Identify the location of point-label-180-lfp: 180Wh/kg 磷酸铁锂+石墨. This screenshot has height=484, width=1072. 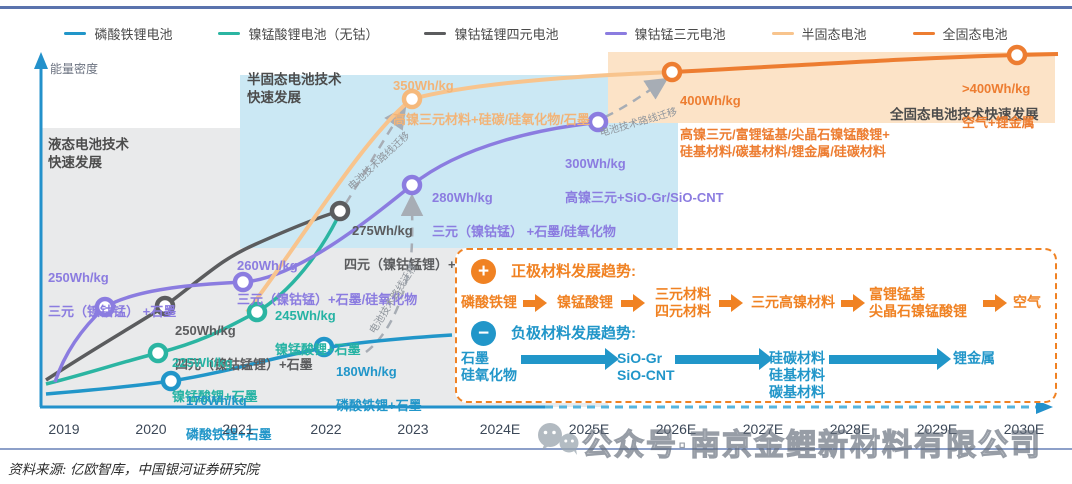
(379, 388).